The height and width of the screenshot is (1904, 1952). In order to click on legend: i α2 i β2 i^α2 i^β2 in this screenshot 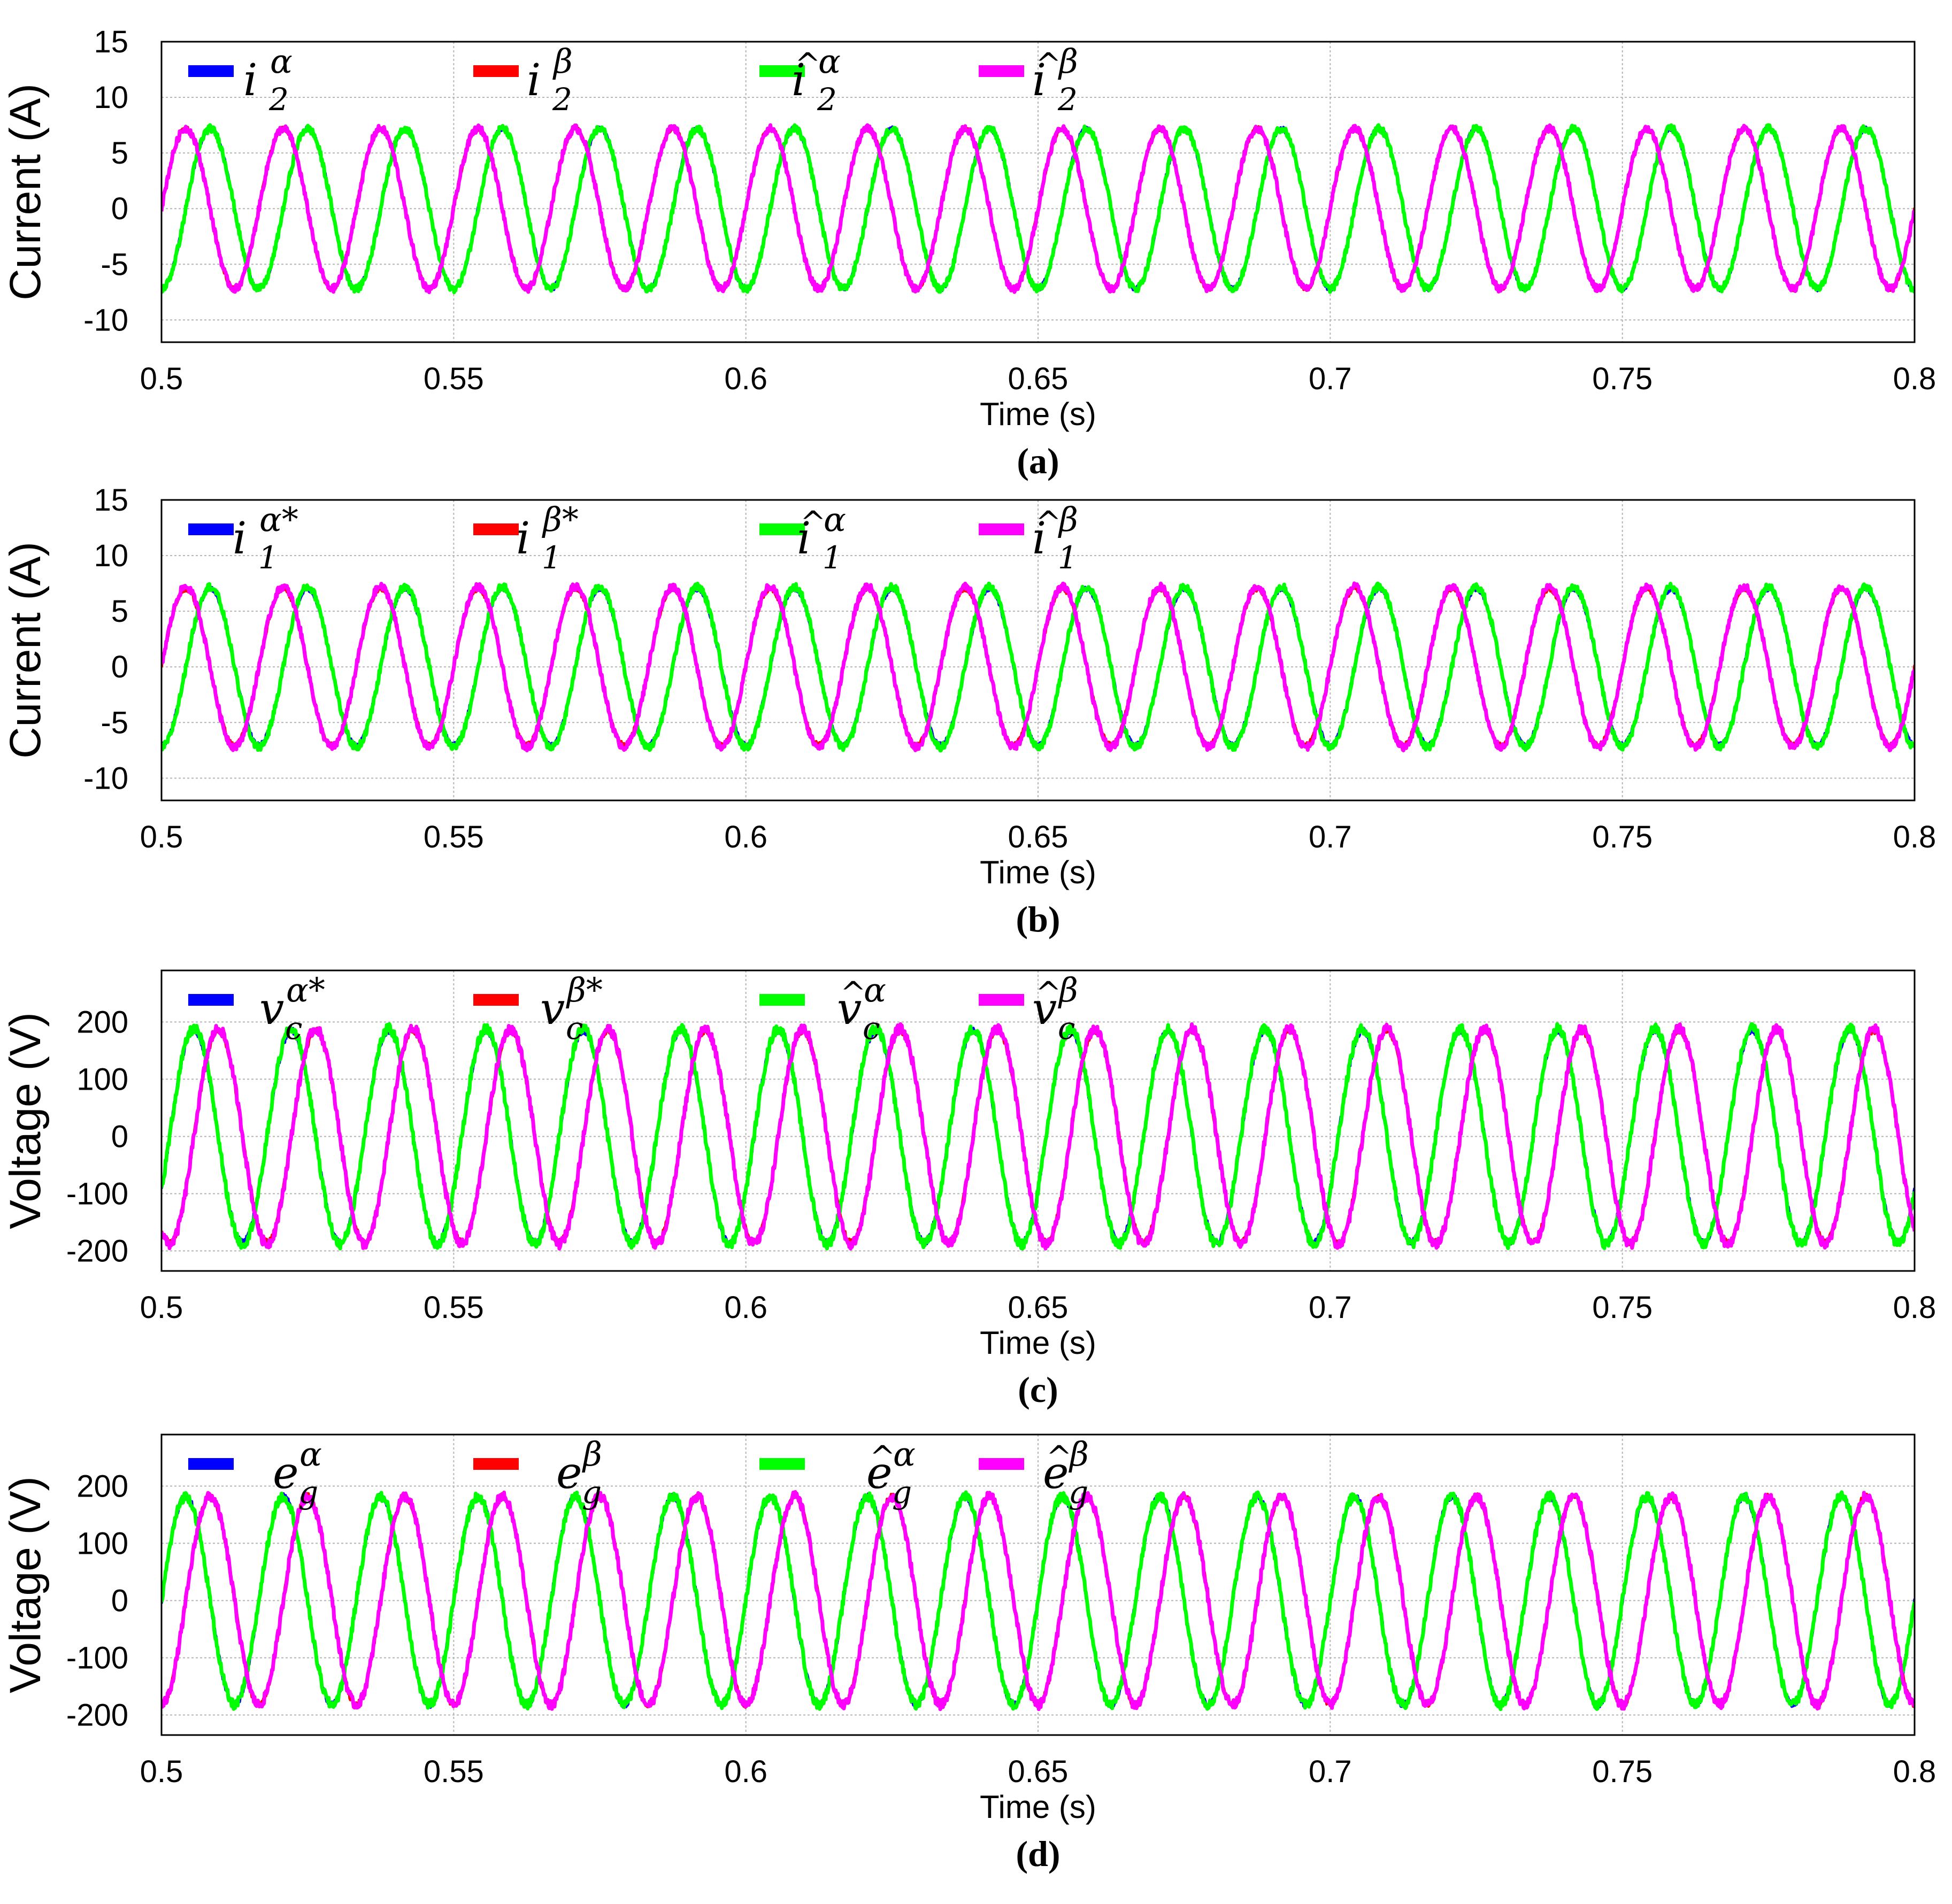, I will do `click(633, 80)`.